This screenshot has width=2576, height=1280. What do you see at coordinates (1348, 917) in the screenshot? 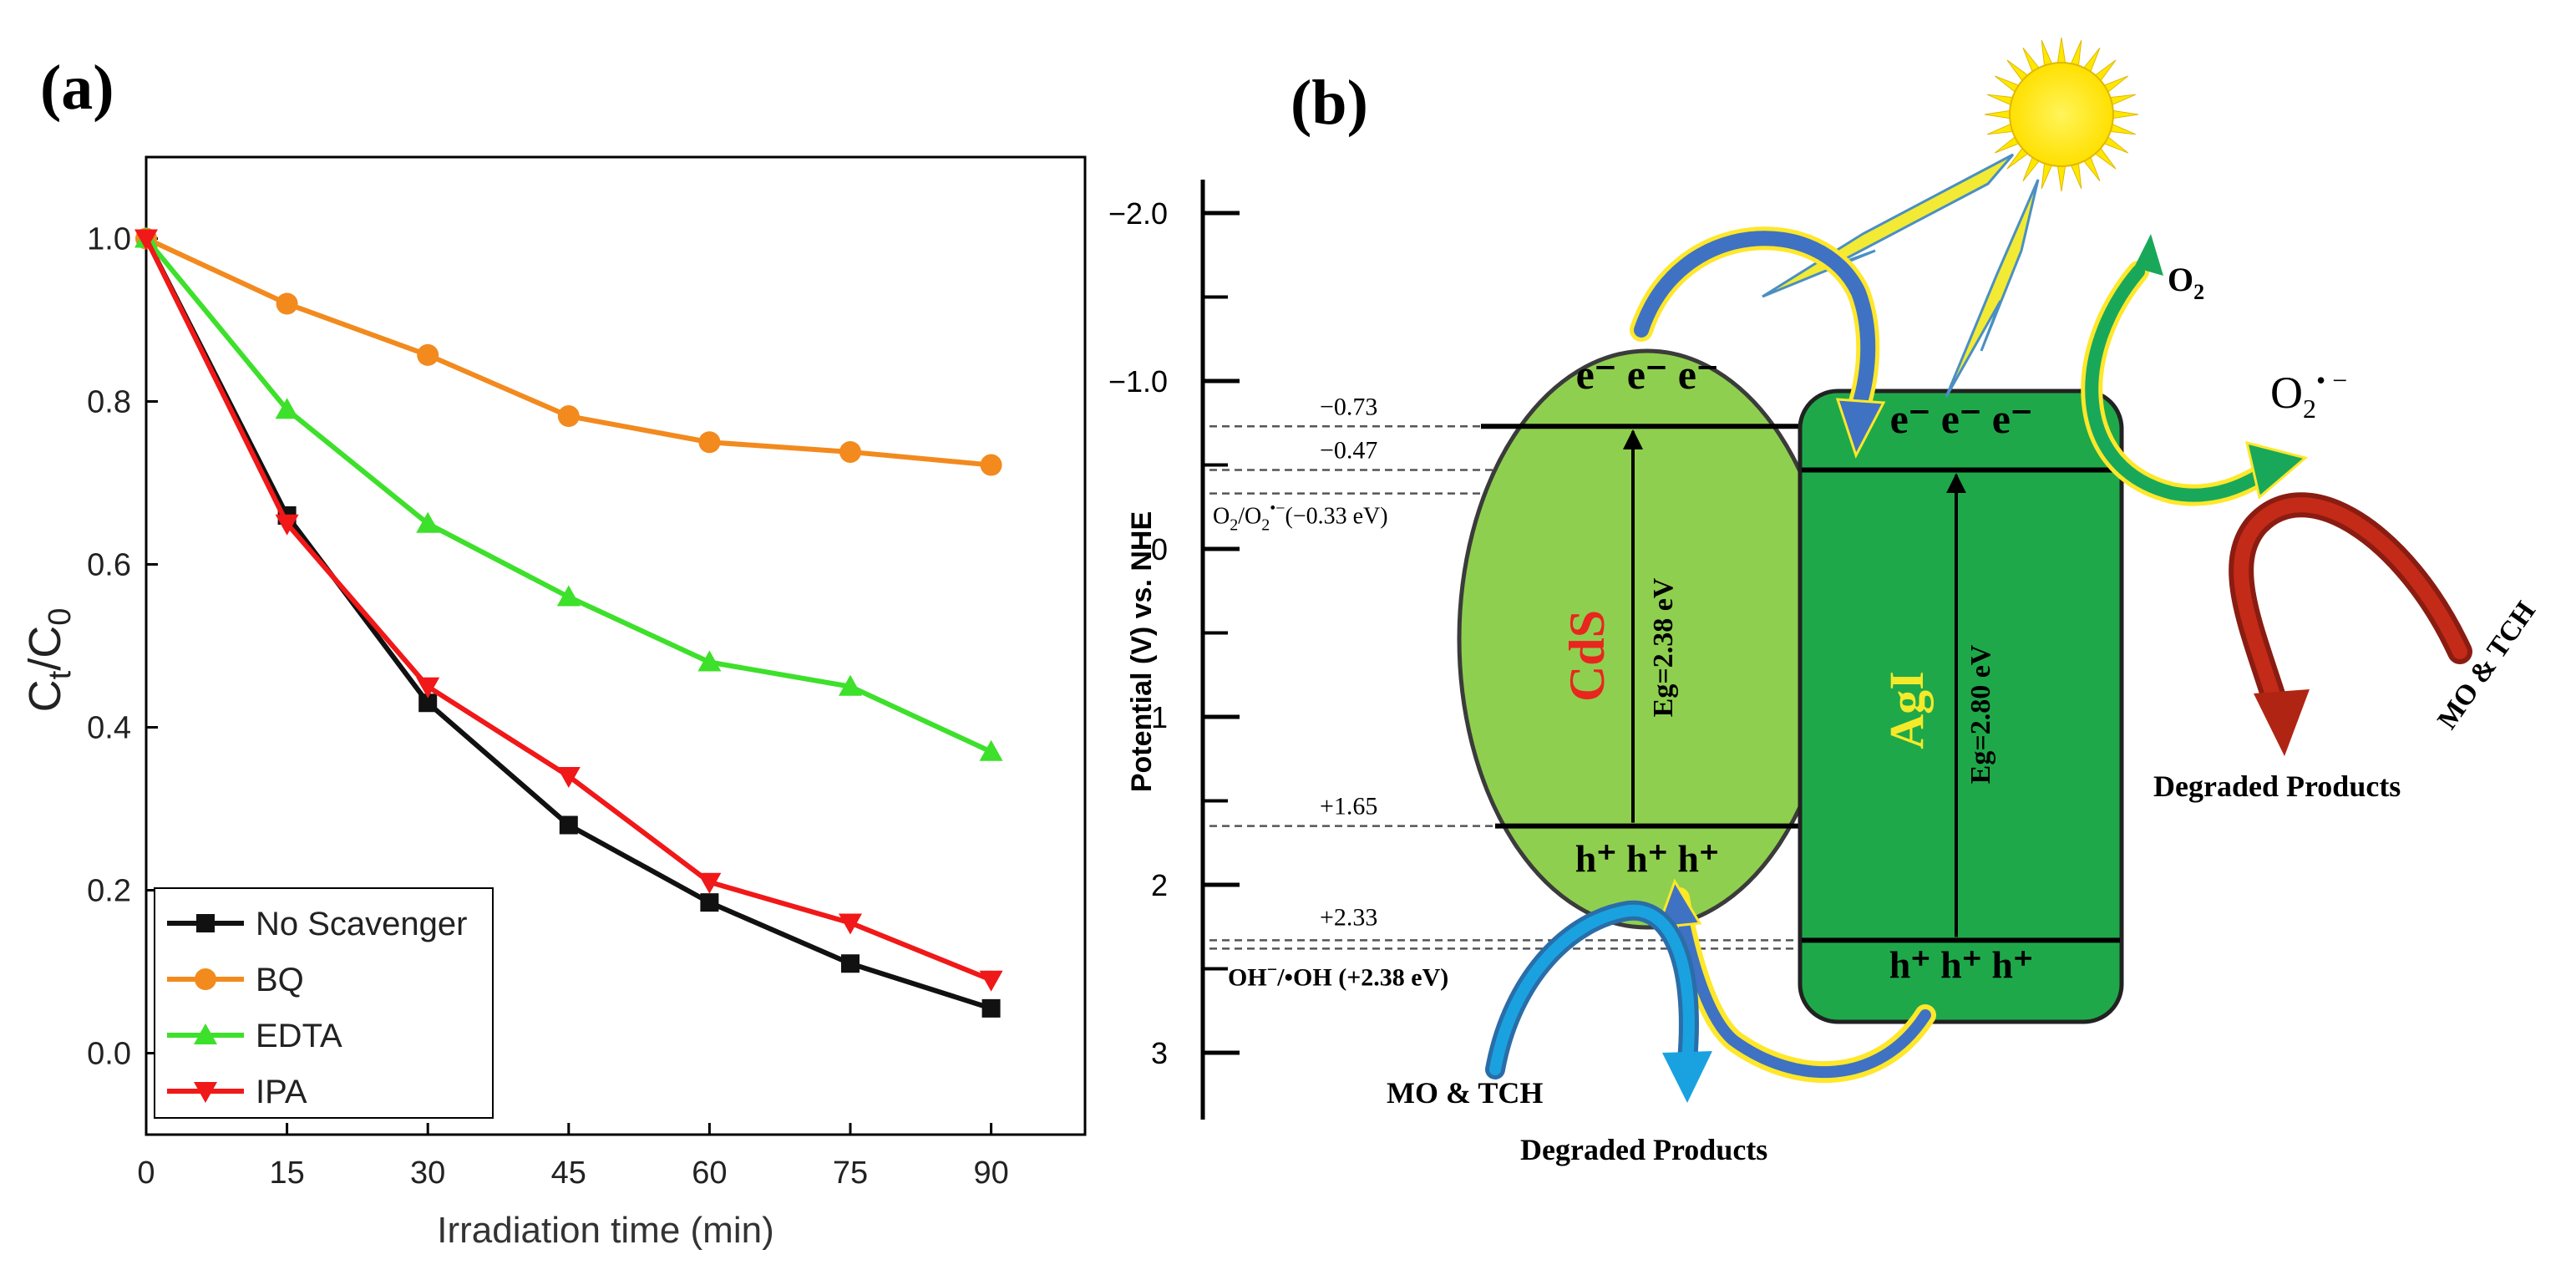
I see `agi-vb-potential: +2.33` at bounding box center [1348, 917].